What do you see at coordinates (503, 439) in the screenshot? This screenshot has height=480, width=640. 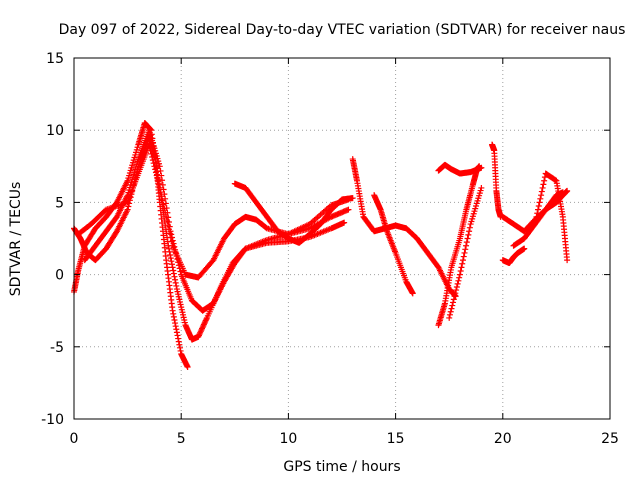 I see `x-tick-label: 20` at bounding box center [503, 439].